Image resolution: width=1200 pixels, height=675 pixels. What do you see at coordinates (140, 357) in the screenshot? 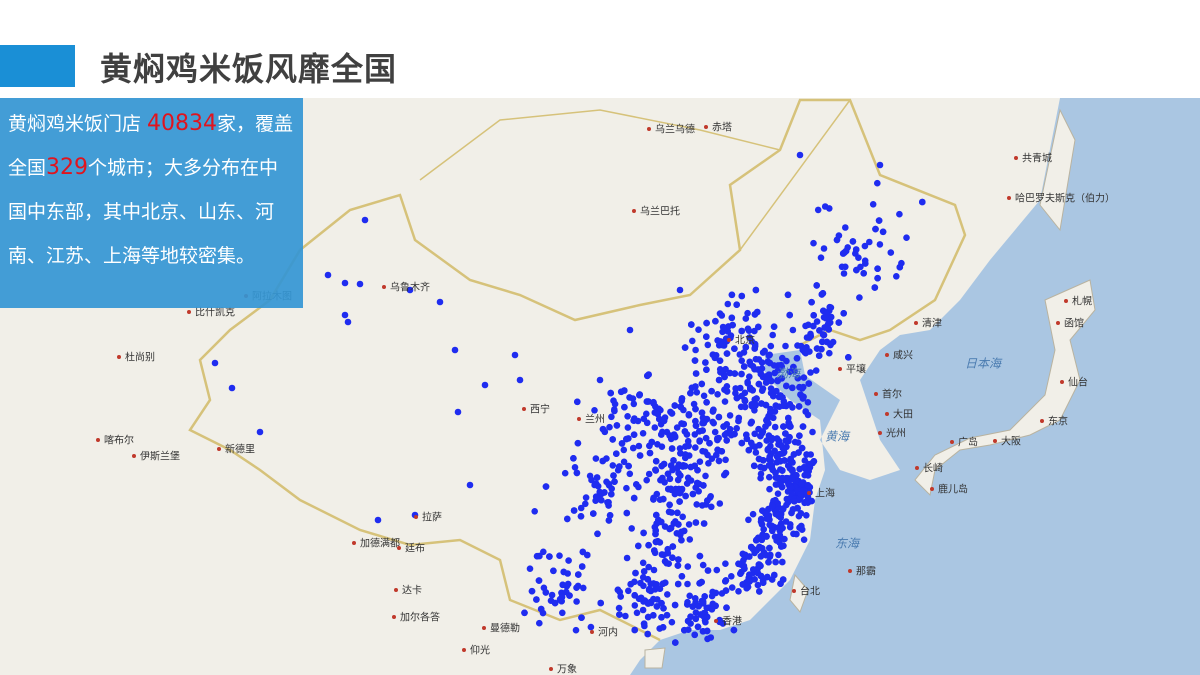
I see `city-label: 杜尚别` at bounding box center [140, 357].